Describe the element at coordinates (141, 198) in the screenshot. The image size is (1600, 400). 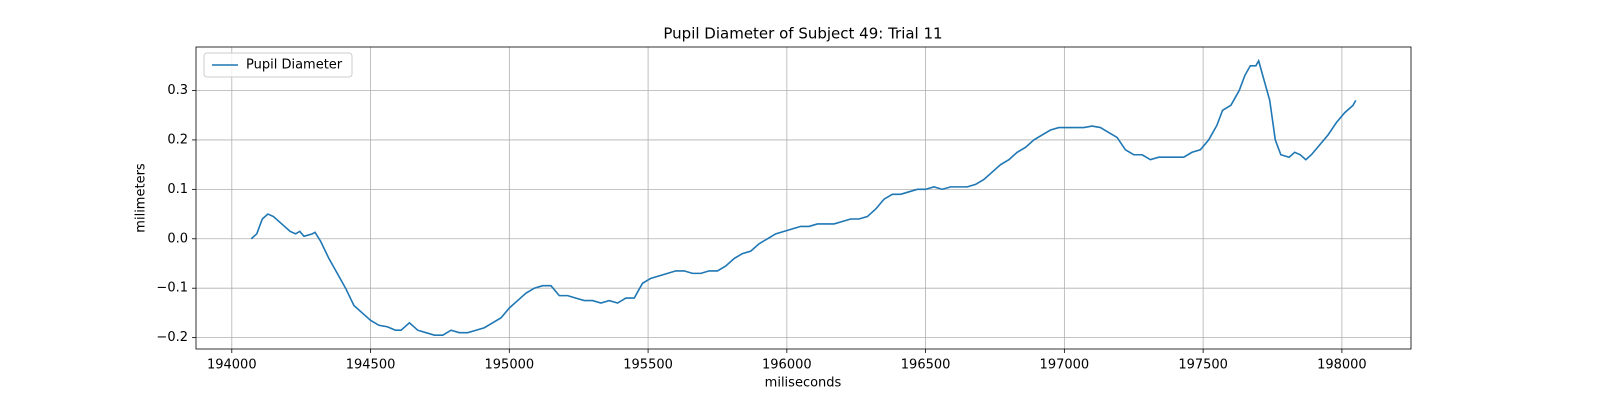
I see `y-axis-label: milimeters` at that location.